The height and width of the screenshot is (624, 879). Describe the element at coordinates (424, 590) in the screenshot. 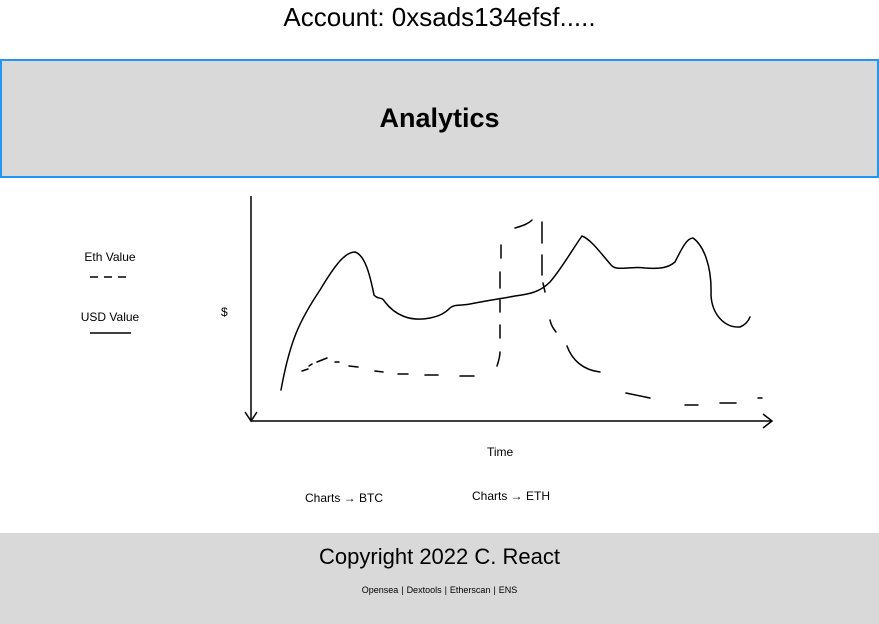

I see `footer-link-dextools: Dextools` at that location.